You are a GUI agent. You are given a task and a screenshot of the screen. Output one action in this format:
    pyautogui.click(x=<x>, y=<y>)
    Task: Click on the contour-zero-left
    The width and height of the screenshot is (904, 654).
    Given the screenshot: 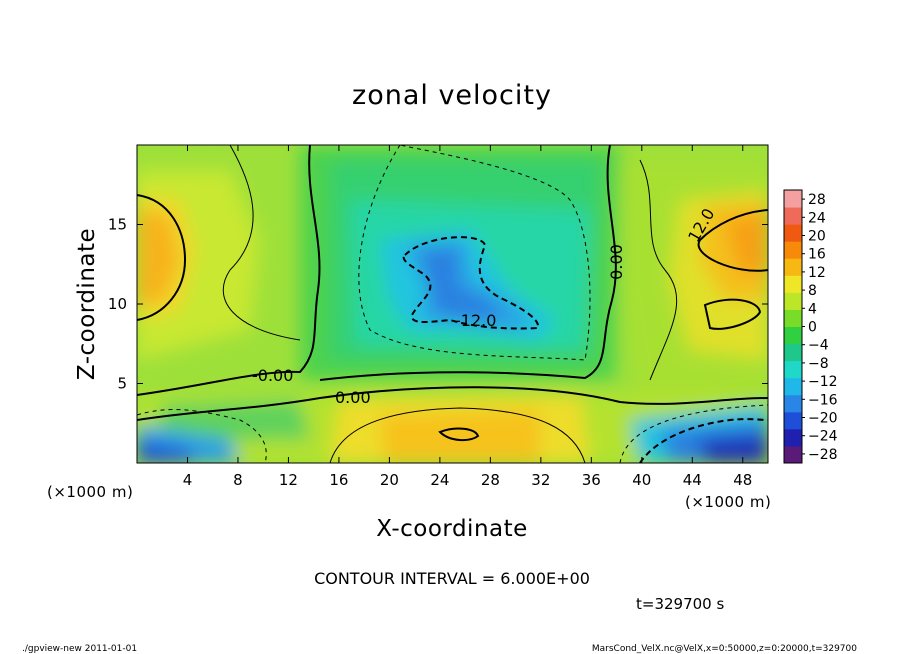 What is the action you would take?
    pyautogui.click(x=229, y=270)
    